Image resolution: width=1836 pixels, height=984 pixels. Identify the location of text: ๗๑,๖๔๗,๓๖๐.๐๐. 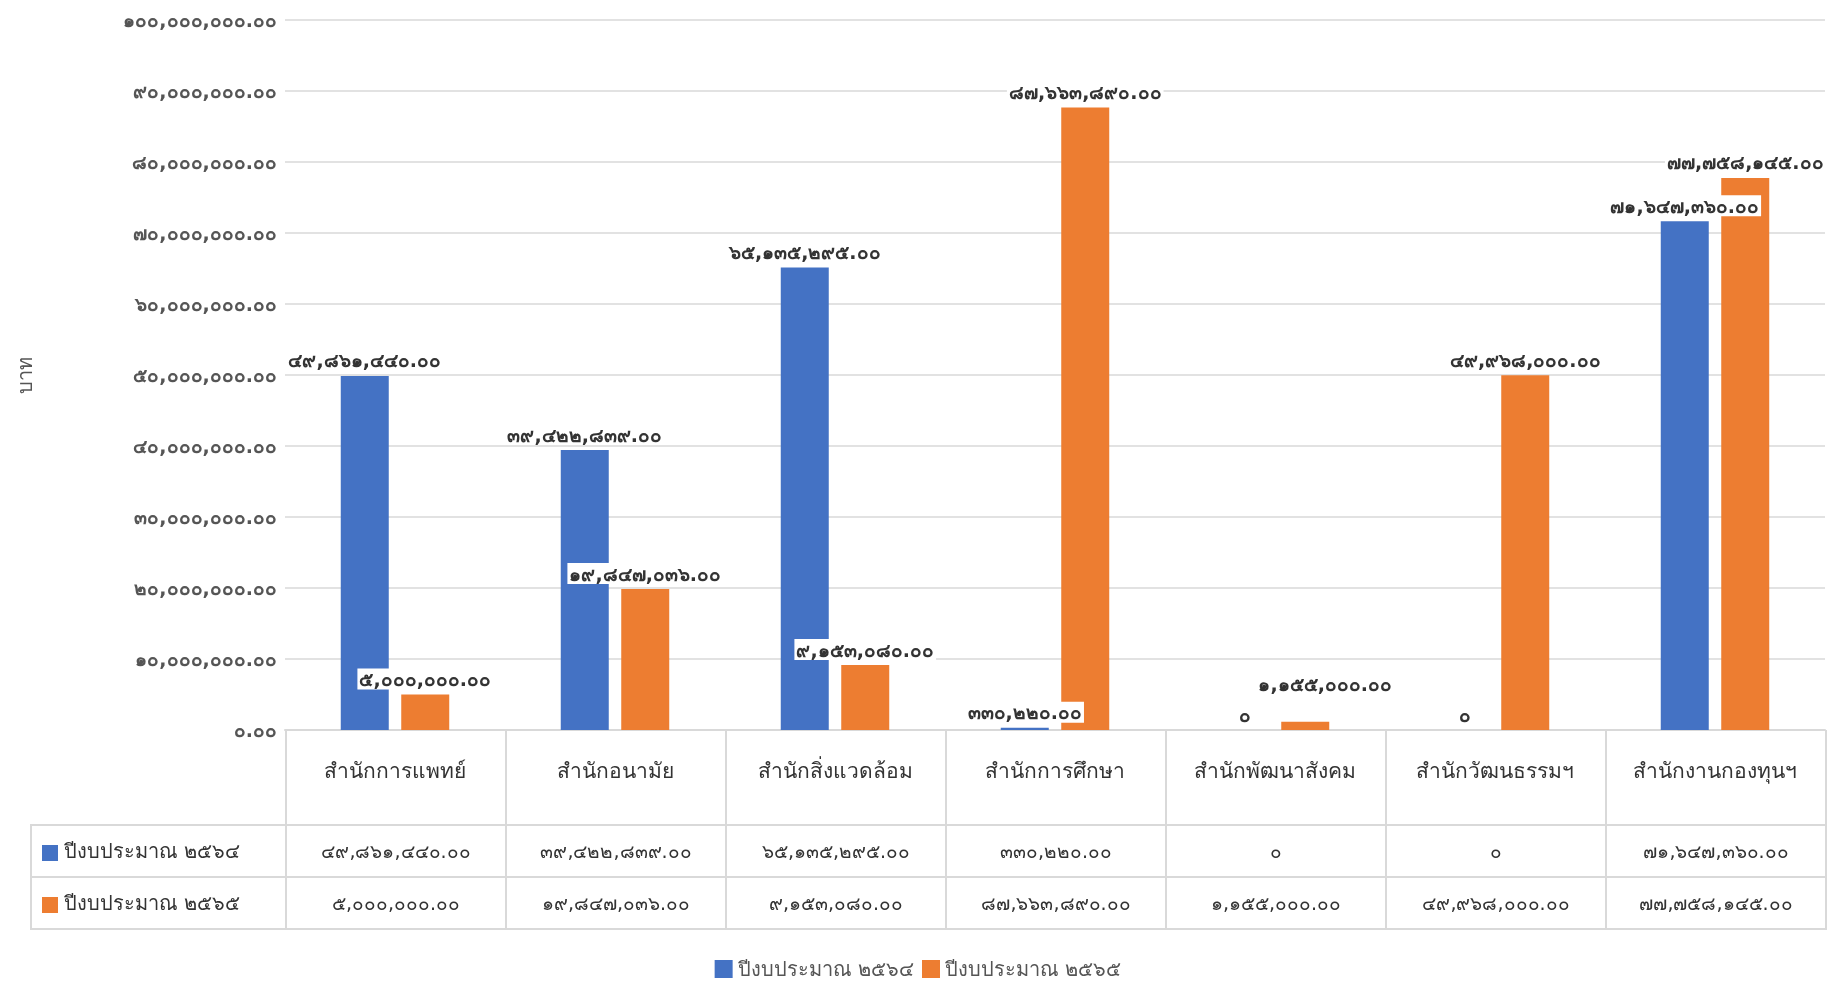
(1685, 205).